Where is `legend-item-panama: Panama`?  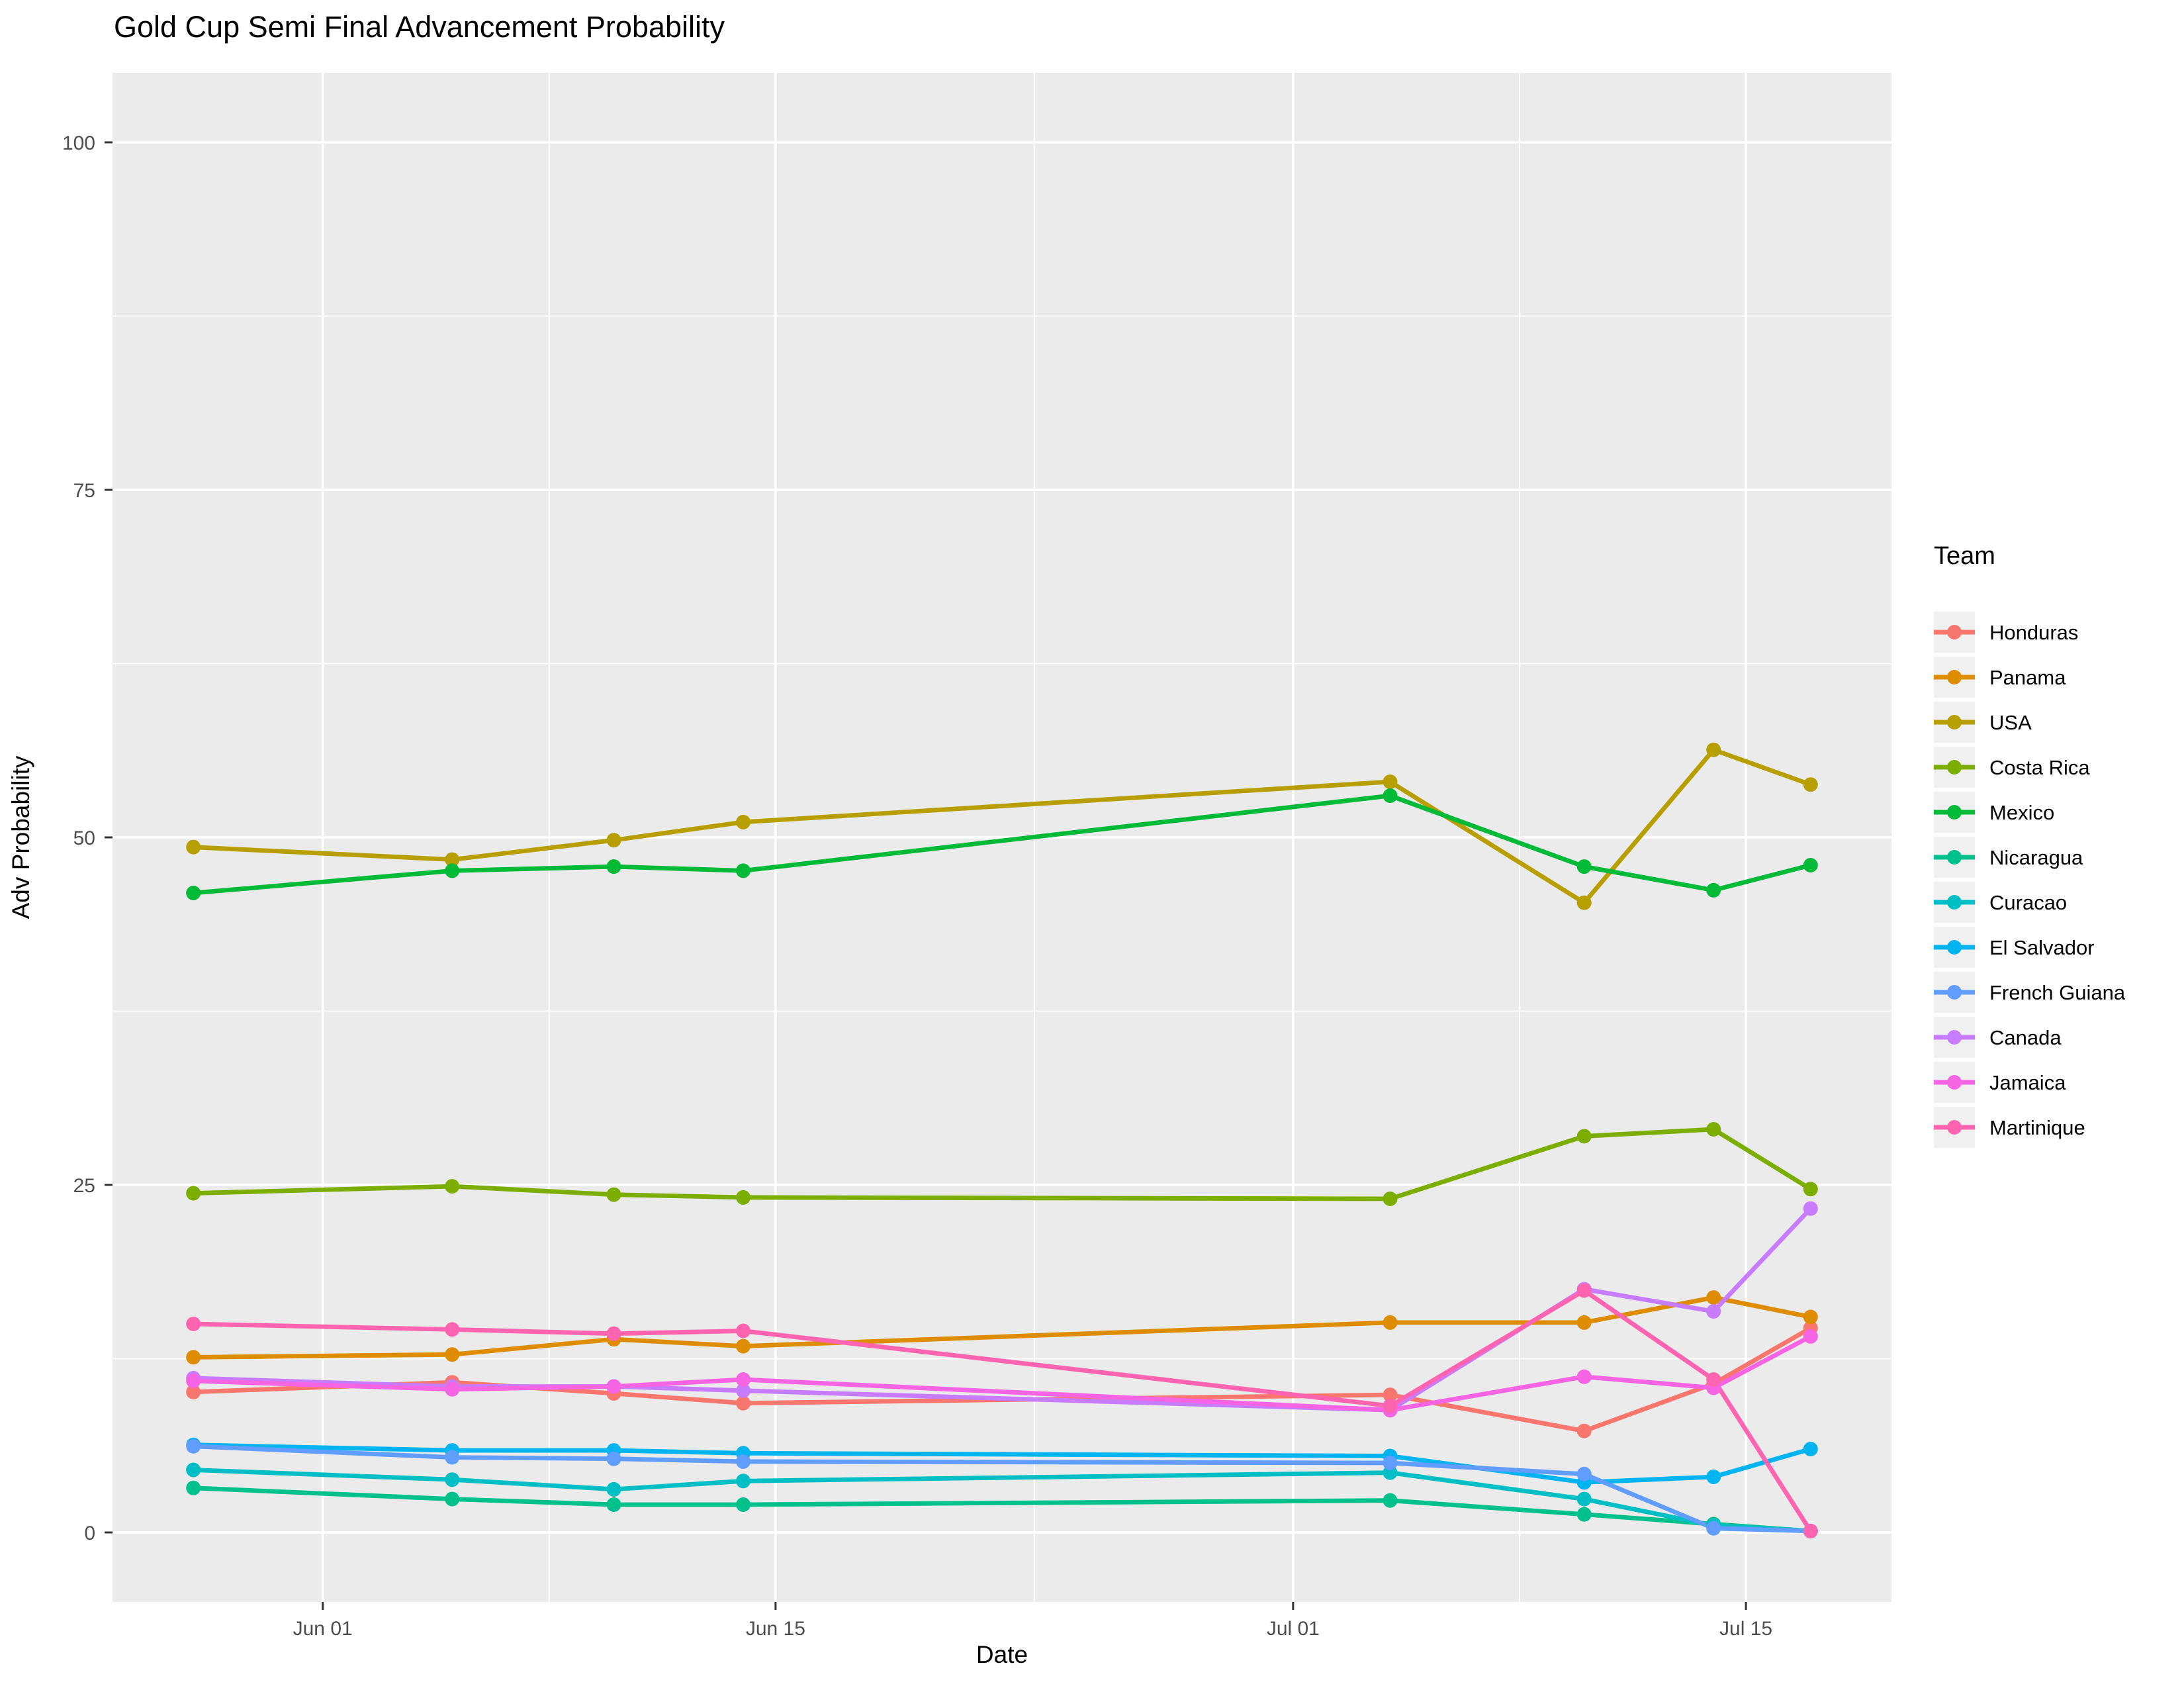 legend-item-panama: Panama is located at coordinates (2000, 677).